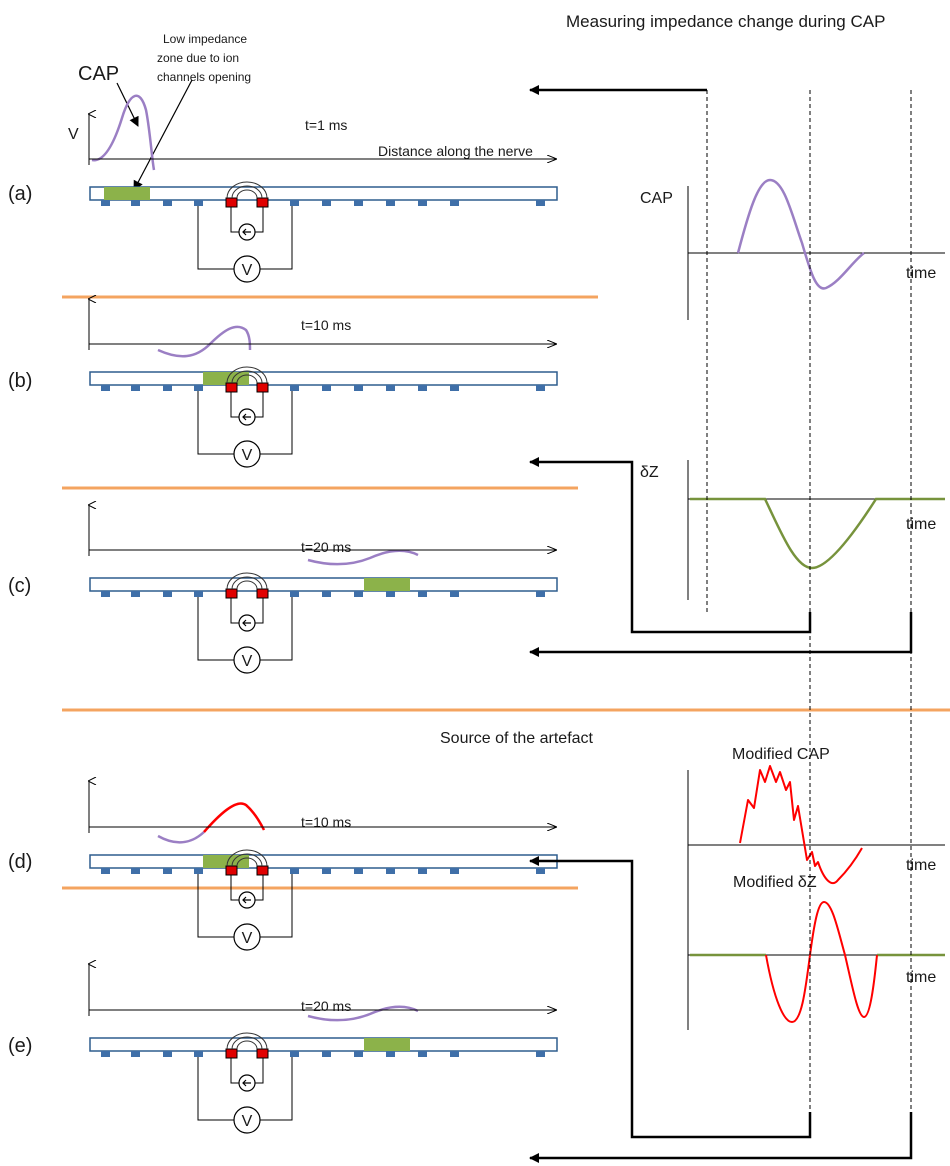 The width and height of the screenshot is (950, 1166). Describe the element at coordinates (721, 634) in the screenshot. I see `arrow-to-panel-c` at that location.